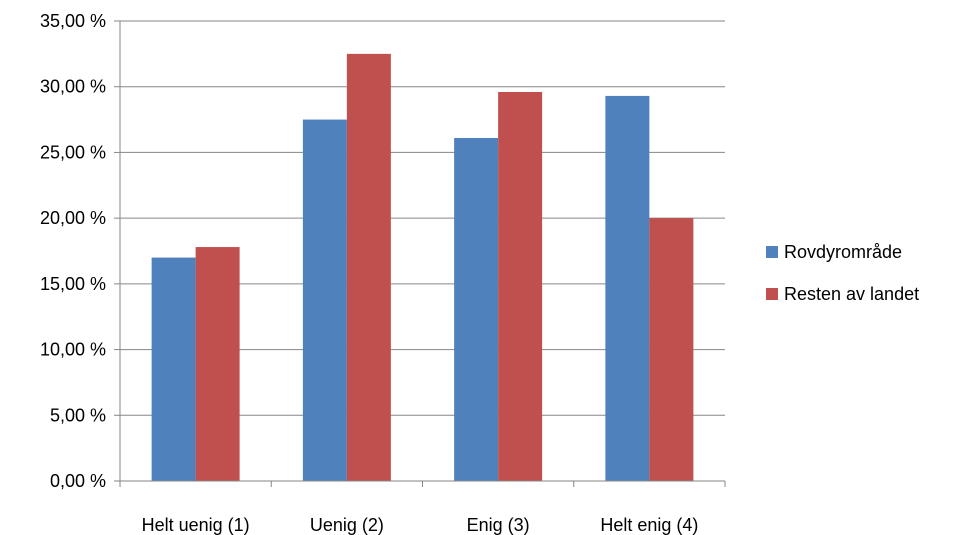  What do you see at coordinates (73, 218) in the screenshot?
I see `y-tick-label: 20,00 %` at bounding box center [73, 218].